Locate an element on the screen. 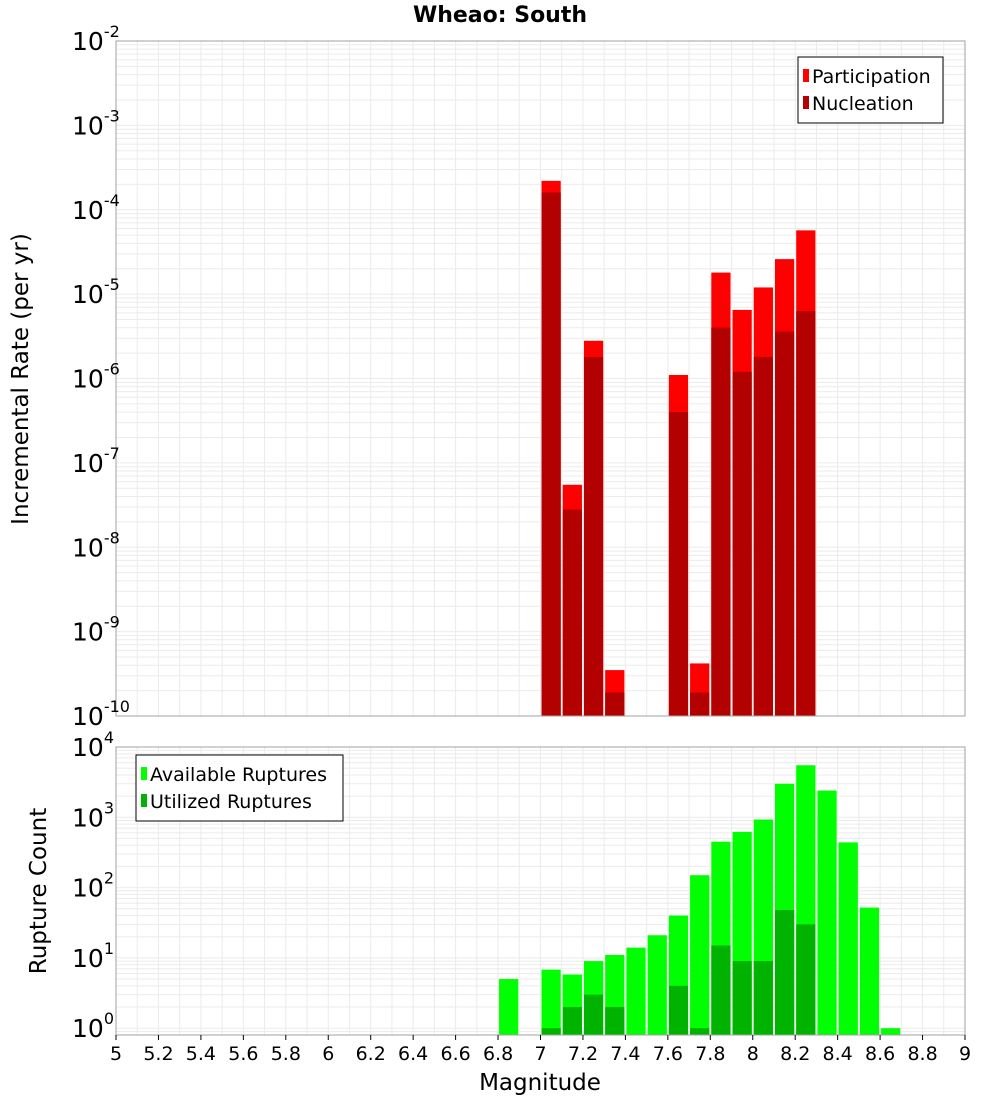 This screenshot has height=1100, width=1000. y-tick-label: 10⁰ is located at coordinates (93, 1026).